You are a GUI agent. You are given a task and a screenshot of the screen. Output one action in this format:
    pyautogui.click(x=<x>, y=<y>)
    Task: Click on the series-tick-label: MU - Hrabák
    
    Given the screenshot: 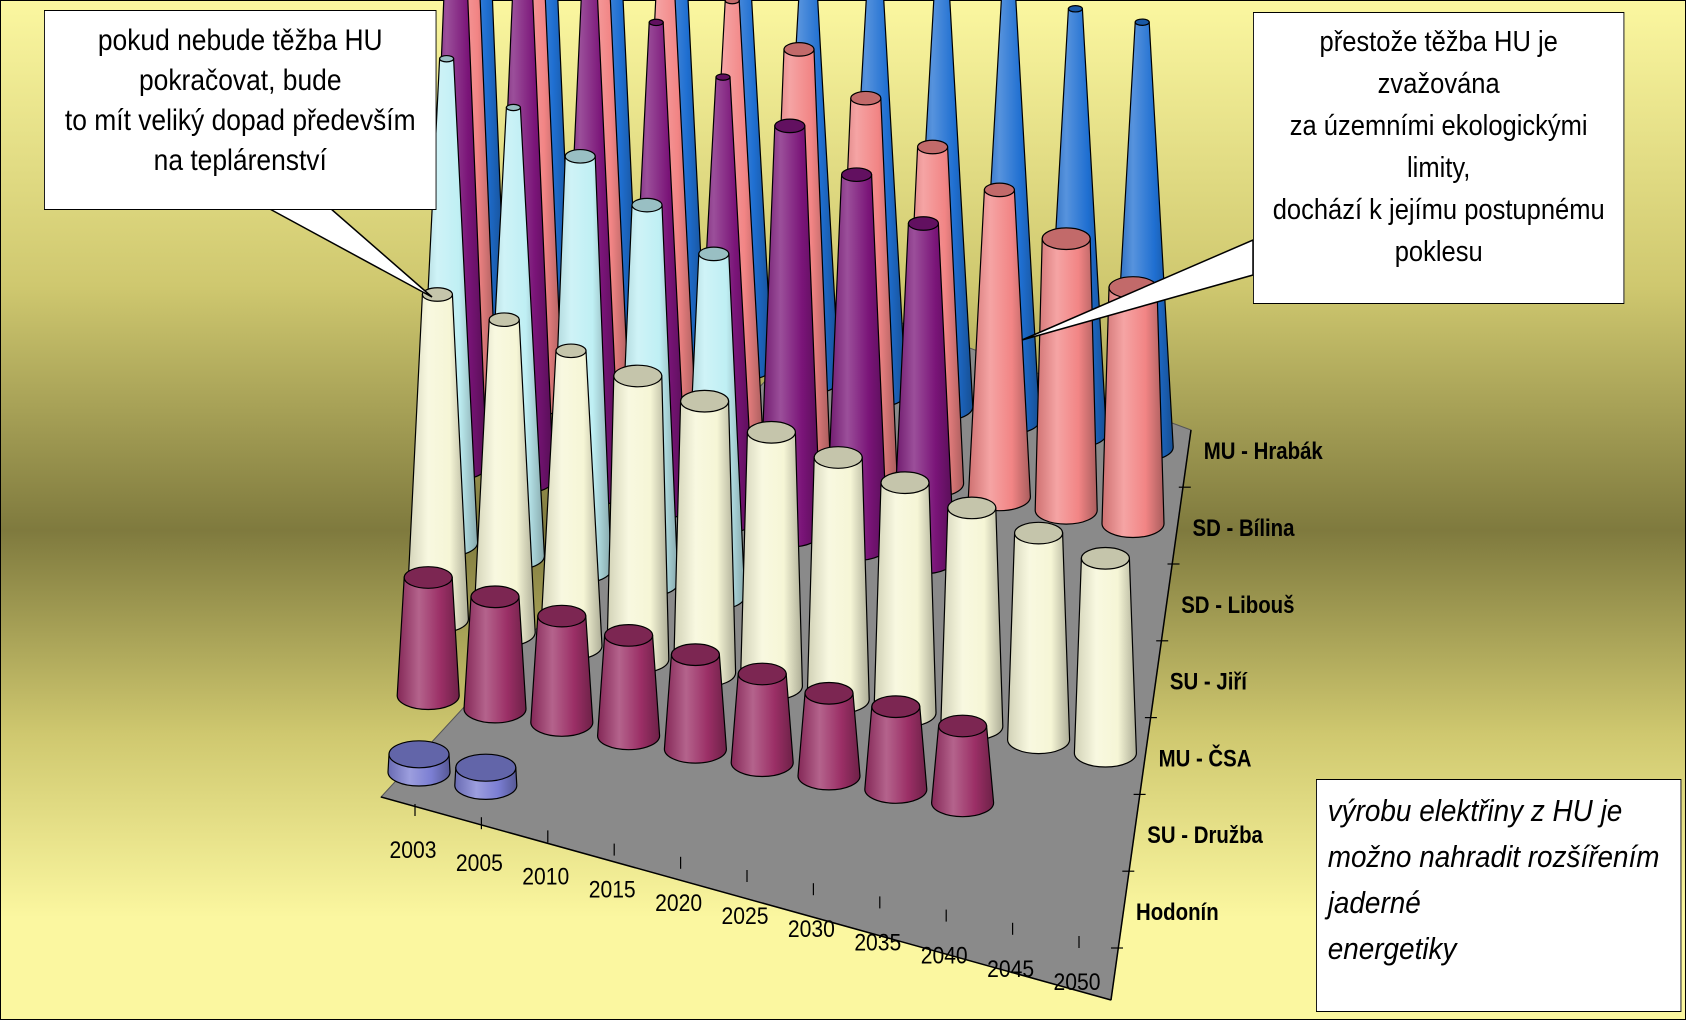 What is the action you would take?
    pyautogui.click(x=1264, y=451)
    